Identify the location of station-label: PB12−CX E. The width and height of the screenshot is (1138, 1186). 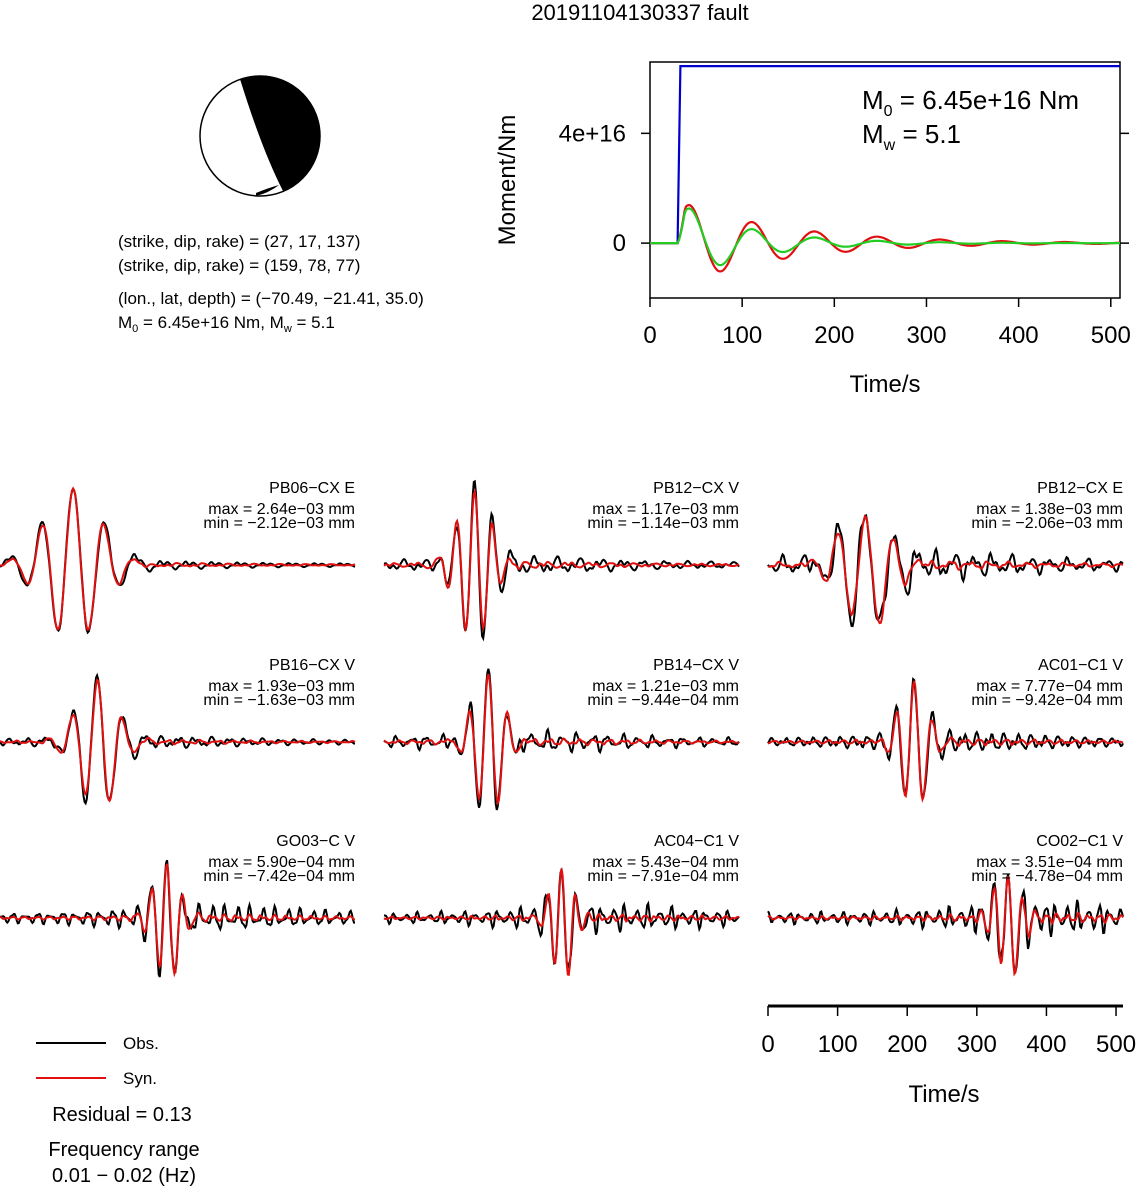
(1080, 488).